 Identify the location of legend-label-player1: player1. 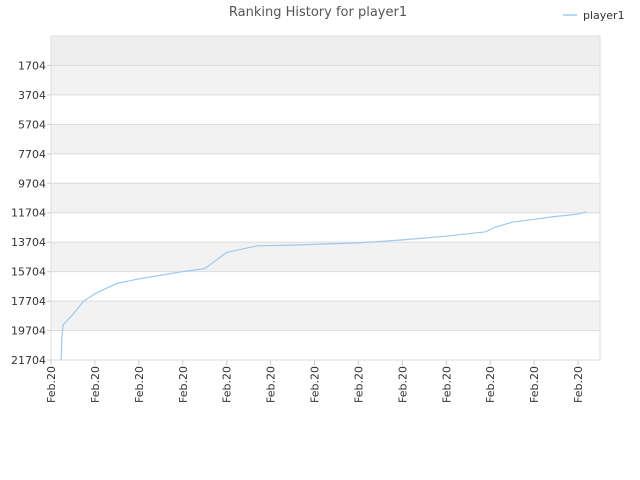
(604, 15).